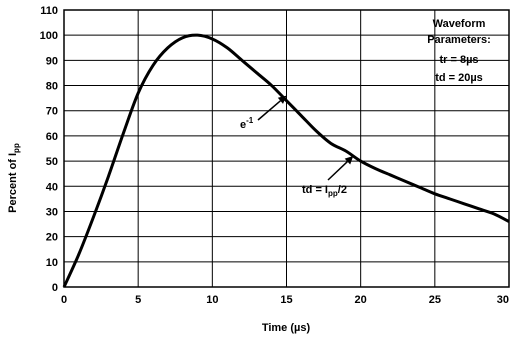 This screenshot has height=344, width=516. Describe the element at coordinates (52, 263) in the screenshot. I see `y-tick-label: 10` at that location.